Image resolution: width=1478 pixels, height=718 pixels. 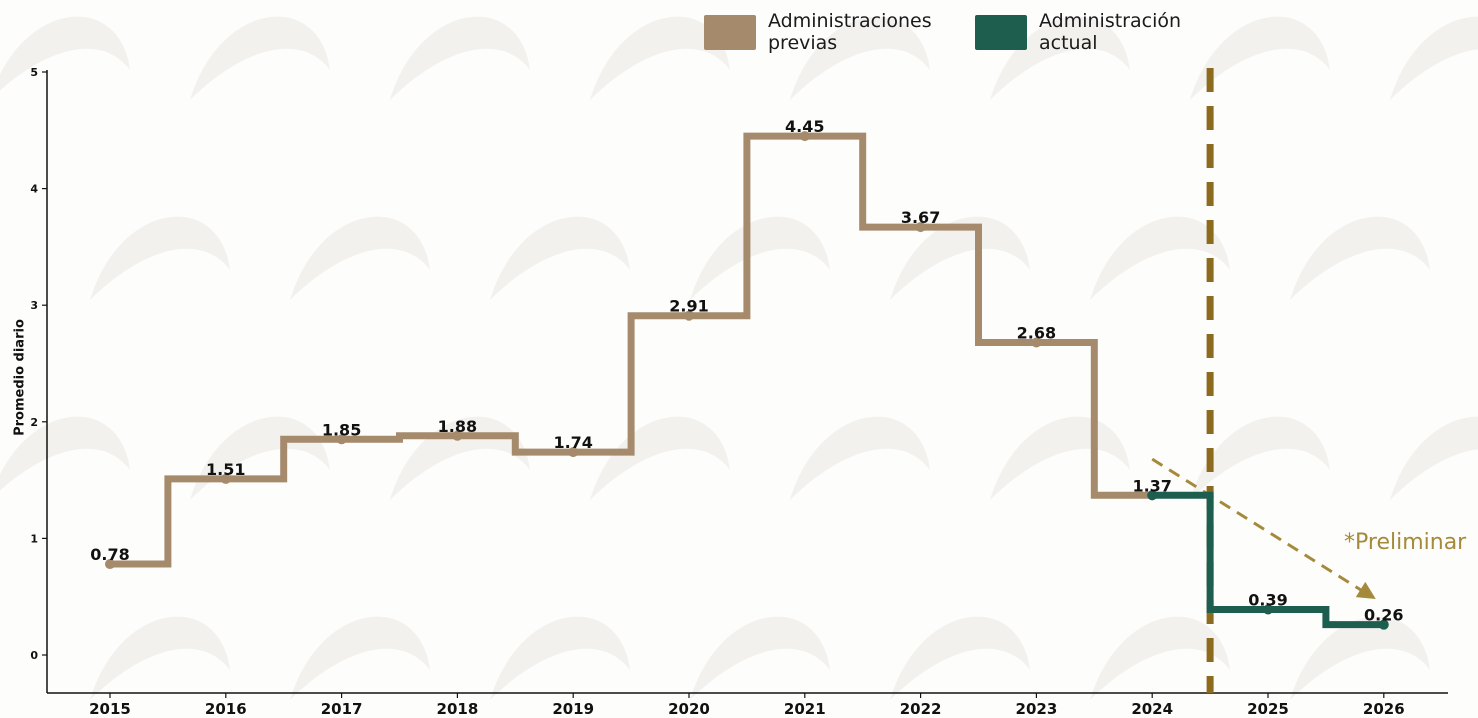 I want to click on x-tick-label: 2017, so click(x=342, y=709).